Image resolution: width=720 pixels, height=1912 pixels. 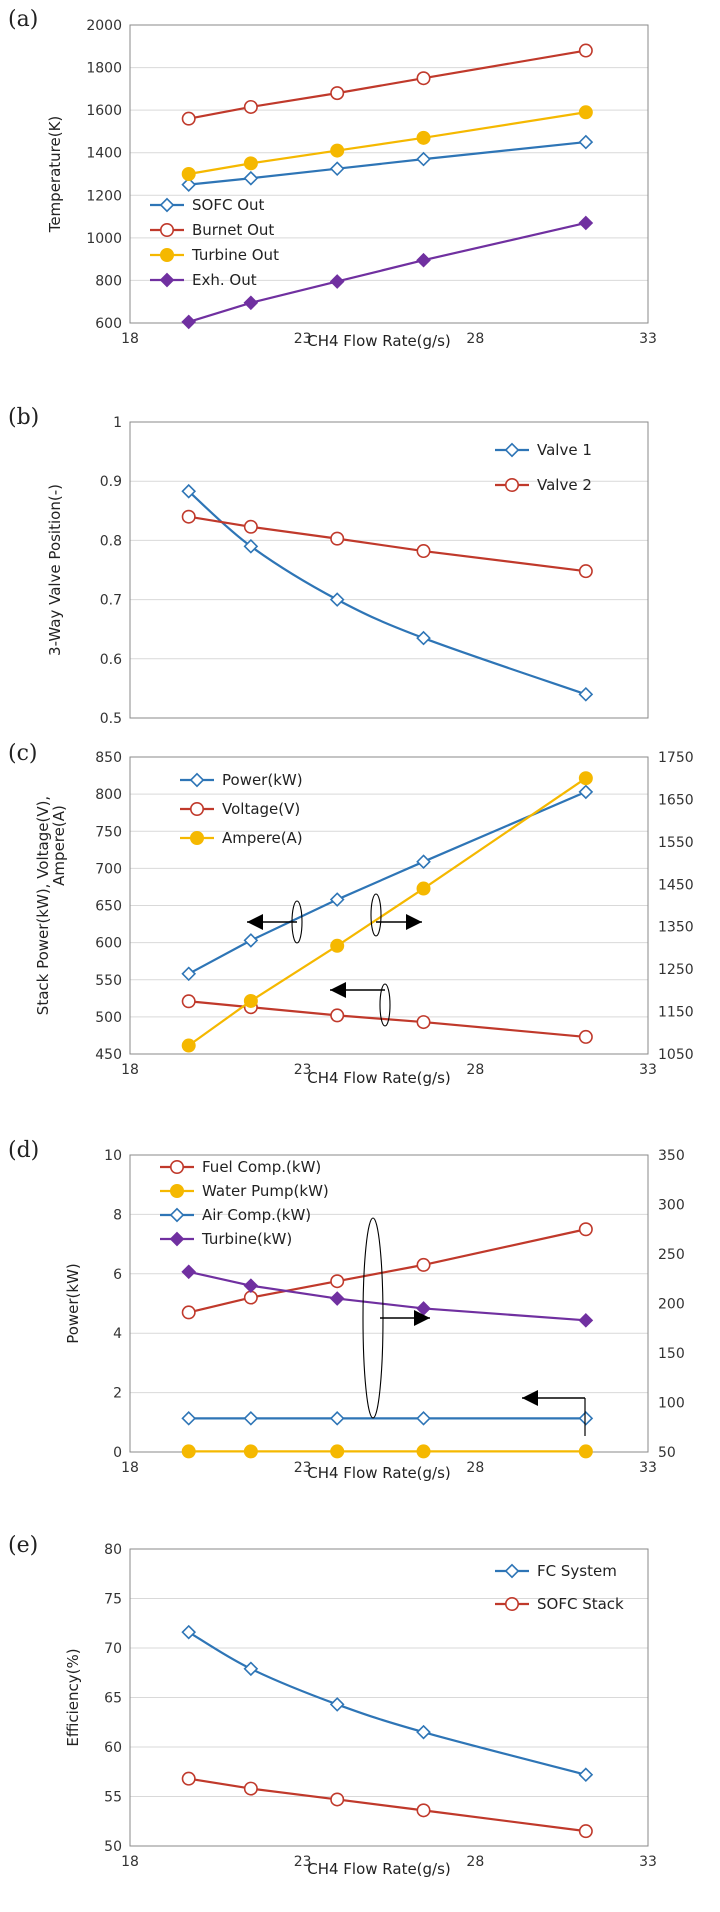 I want to click on plot-area, so click(x=389, y=570).